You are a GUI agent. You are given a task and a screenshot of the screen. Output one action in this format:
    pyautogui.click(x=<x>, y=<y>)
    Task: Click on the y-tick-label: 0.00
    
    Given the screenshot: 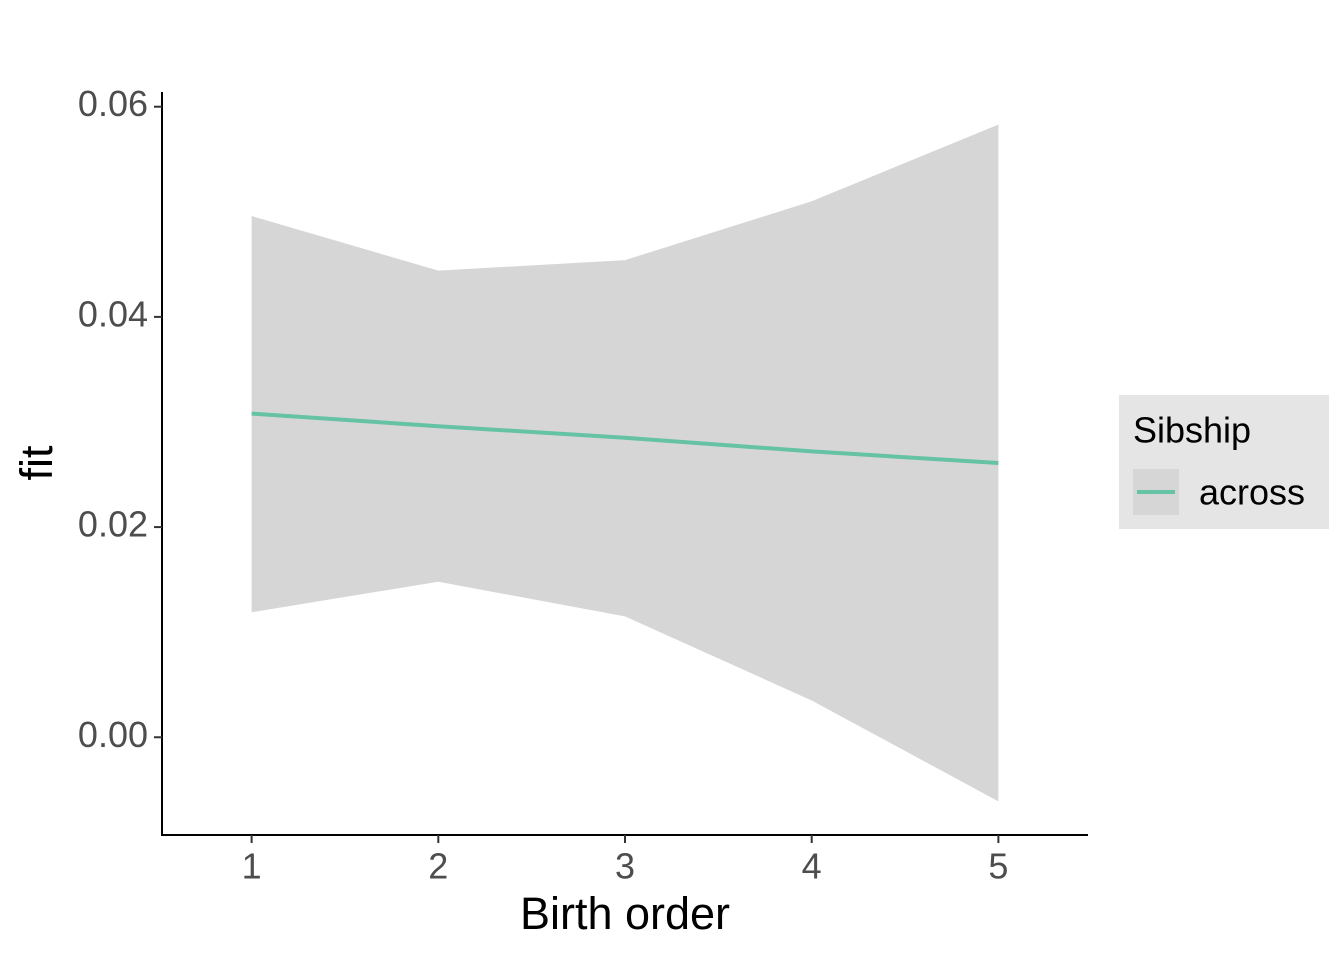 What is the action you would take?
    pyautogui.click(x=113, y=734)
    